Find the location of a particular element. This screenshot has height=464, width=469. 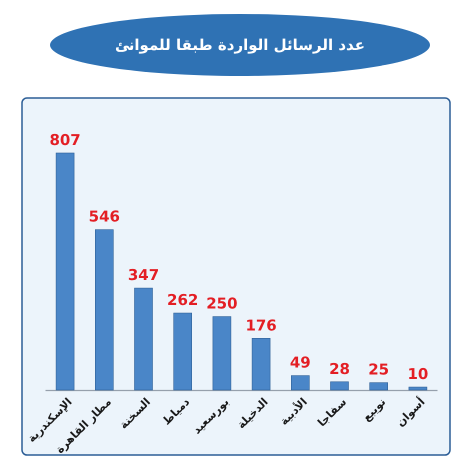

x-tick-label: السخنة is located at coordinates (135, 413).